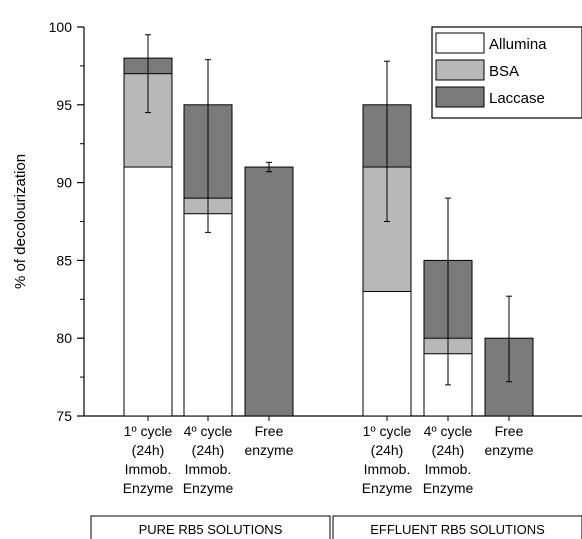 Image resolution: width=582 pixels, height=539 pixels. I want to click on group-label: EFFLUENT RB5 SOLUTIONS, so click(457, 529).